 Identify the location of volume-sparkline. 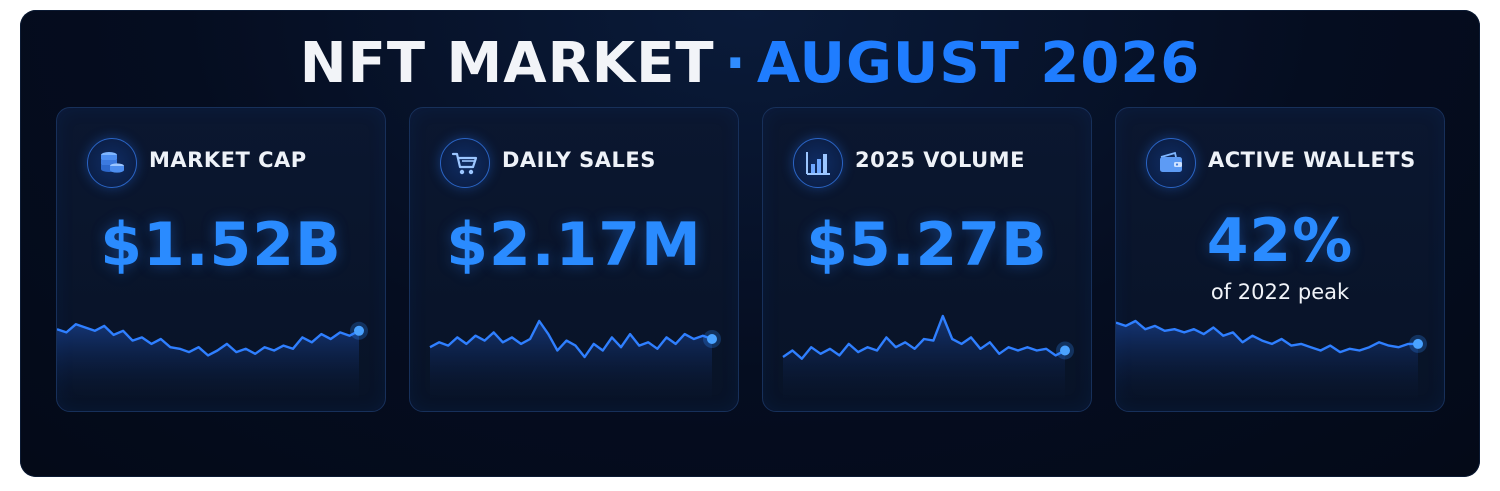
(928, 356).